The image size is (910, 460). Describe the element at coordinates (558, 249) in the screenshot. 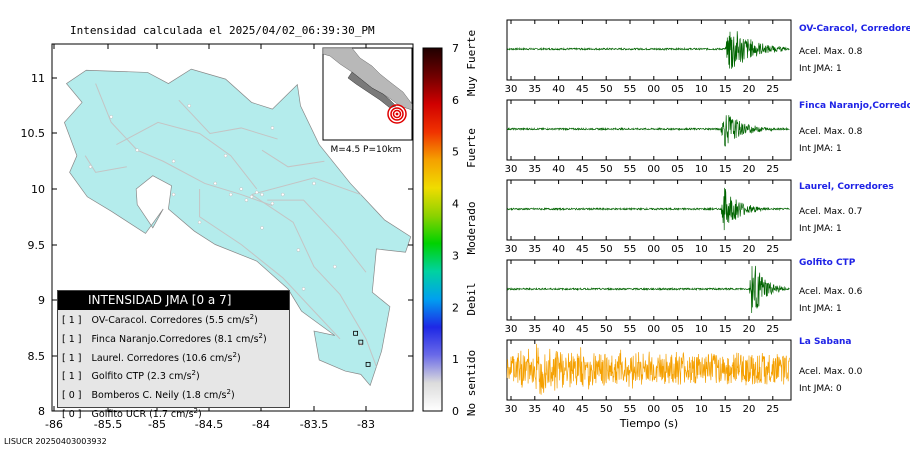

I see `time-tick-label-2-2: 40` at that location.